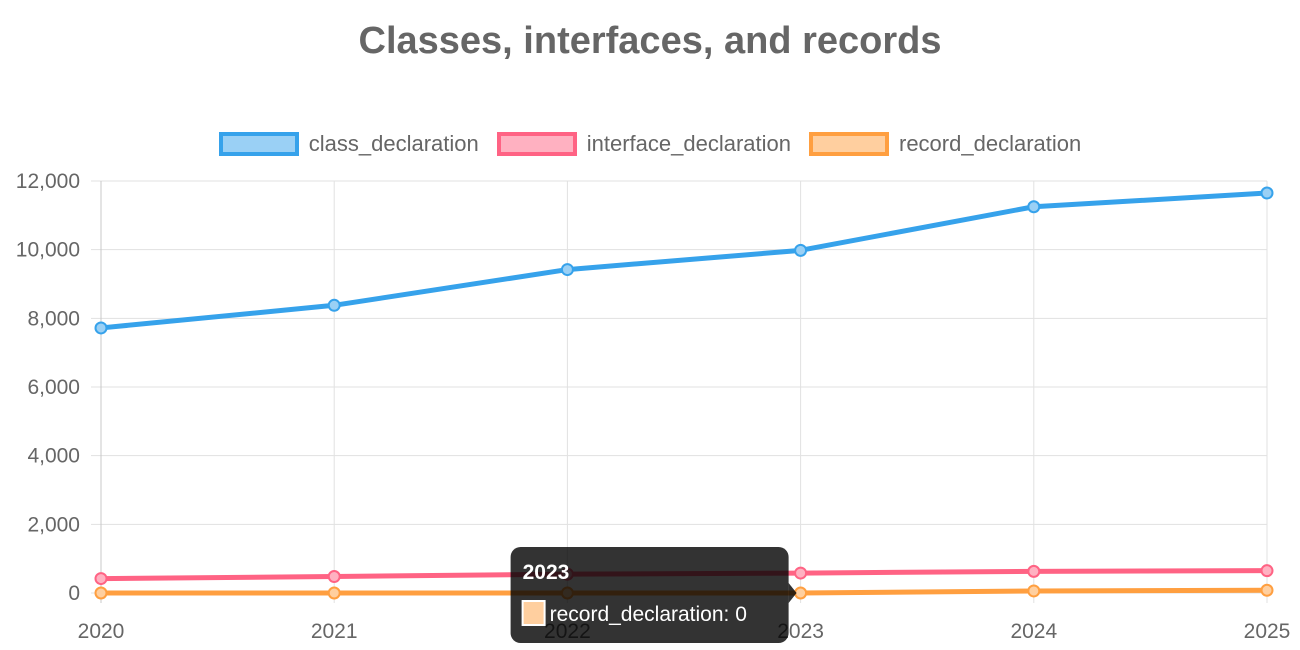 This screenshot has width=1300, height=650. Describe the element at coordinates (990, 143) in the screenshot. I see `legend-label-record-declaration: record_declaration` at that location.